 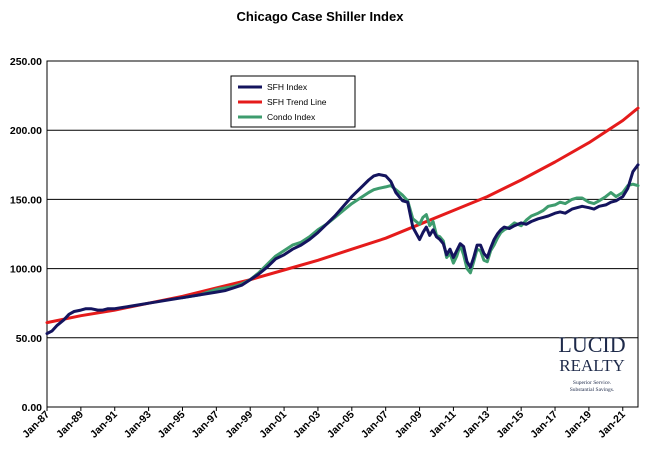 I want to click on legend-label: SFH Trend Line, so click(x=297, y=102).